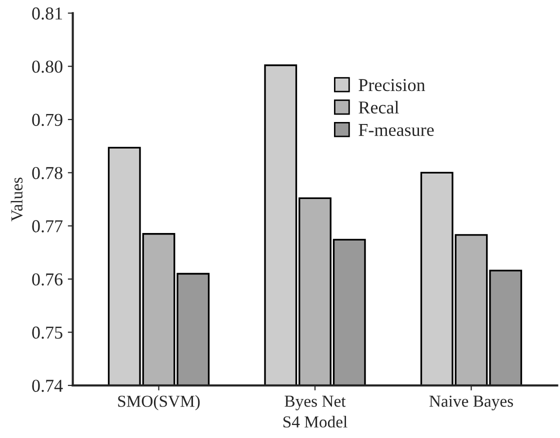 This screenshot has width=560, height=438. What do you see at coordinates (47, 120) in the screenshot?
I see `y-tick-label: 0.79` at bounding box center [47, 120].